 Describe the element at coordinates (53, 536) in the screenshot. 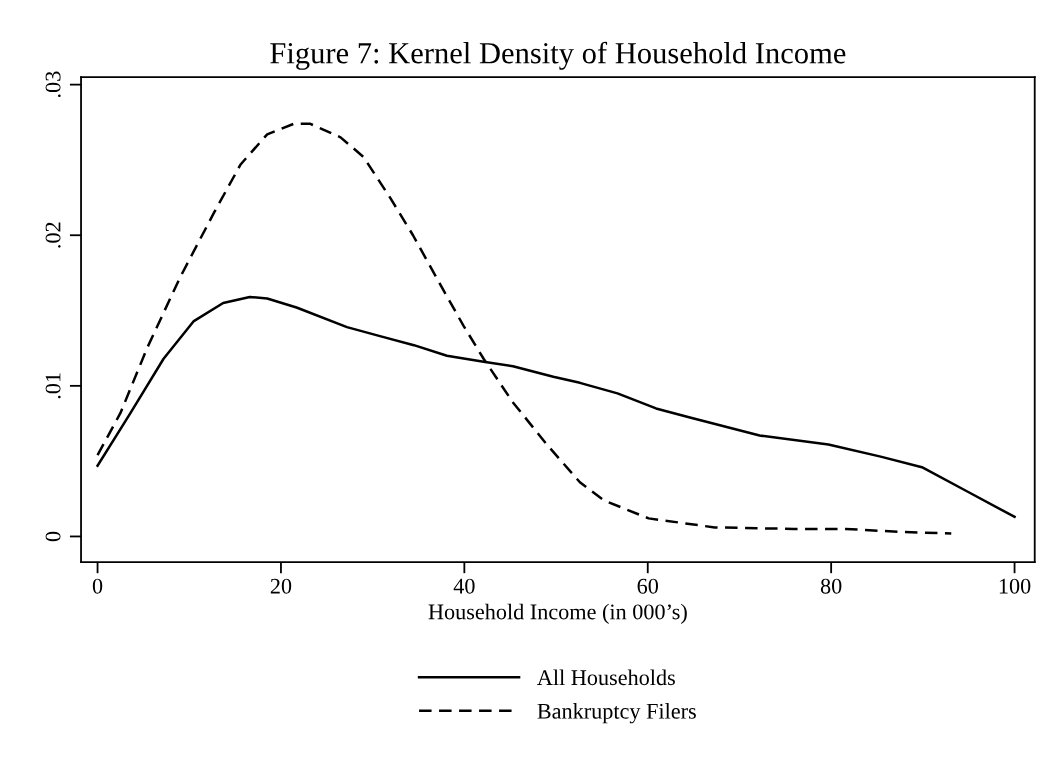

I see `y-tick-label: 0` at that location.